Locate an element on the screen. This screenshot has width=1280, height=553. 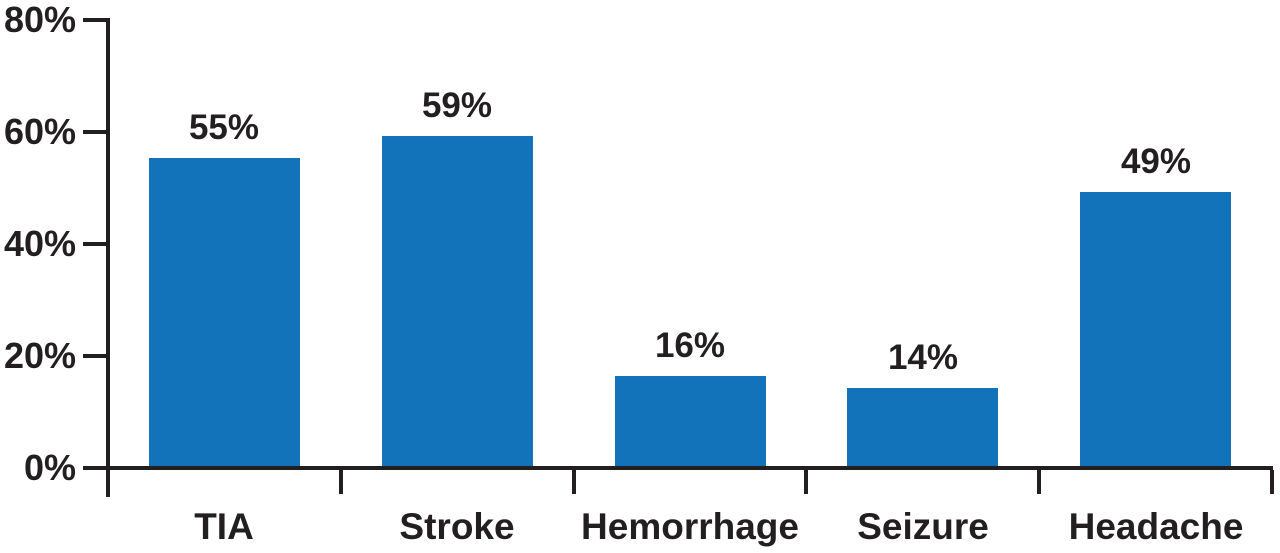
bar-headache is located at coordinates (1155, 329).